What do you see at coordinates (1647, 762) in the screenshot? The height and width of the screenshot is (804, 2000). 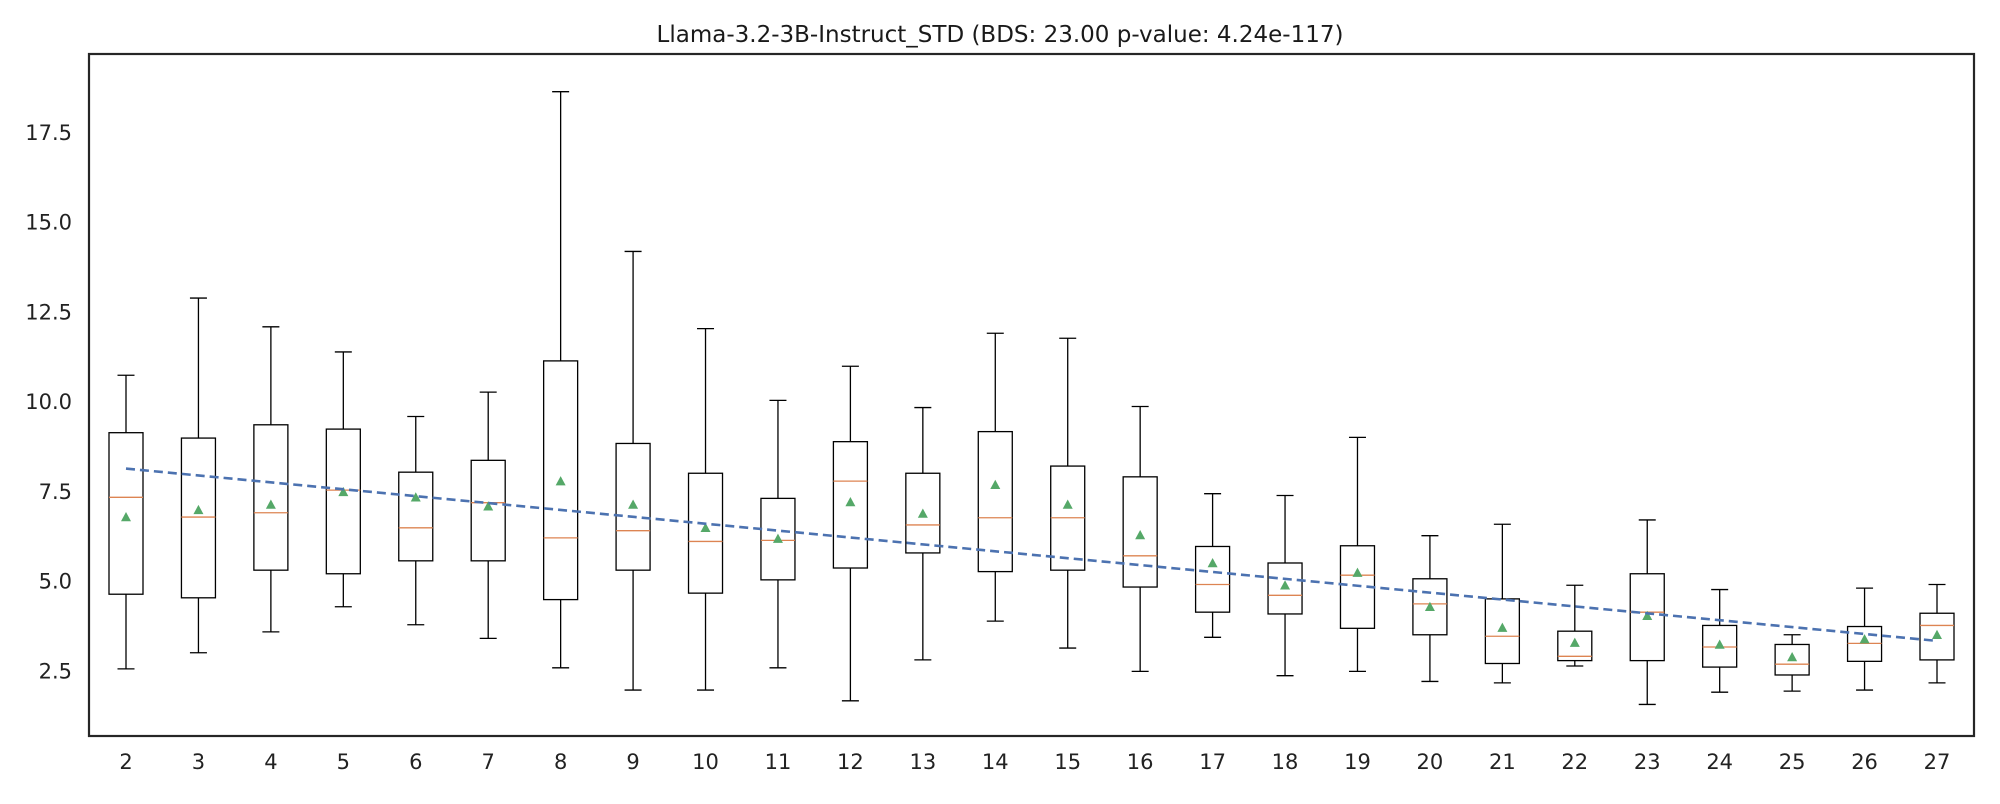 I see `x-tick-label: 23` at bounding box center [1647, 762].